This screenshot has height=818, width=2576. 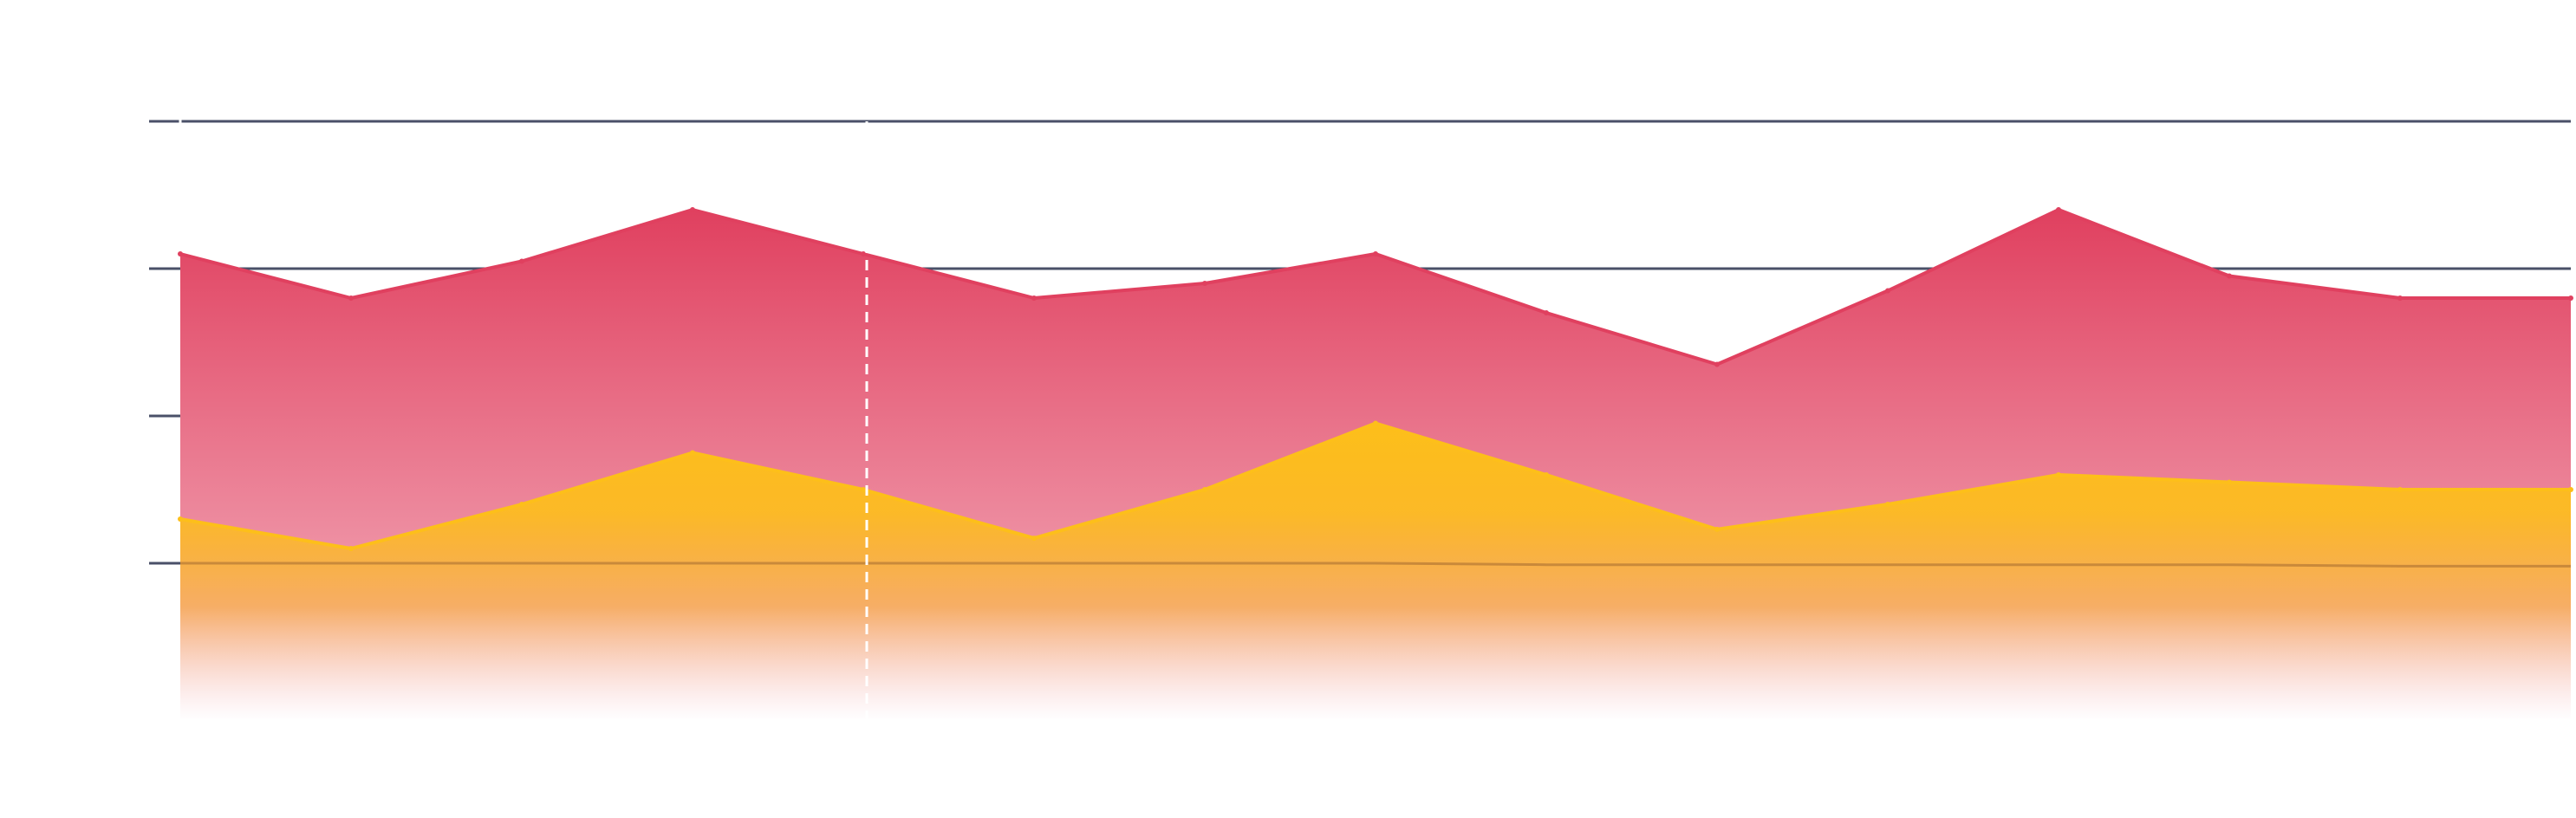 I want to click on bottom-fade, so click(x=1376, y=664).